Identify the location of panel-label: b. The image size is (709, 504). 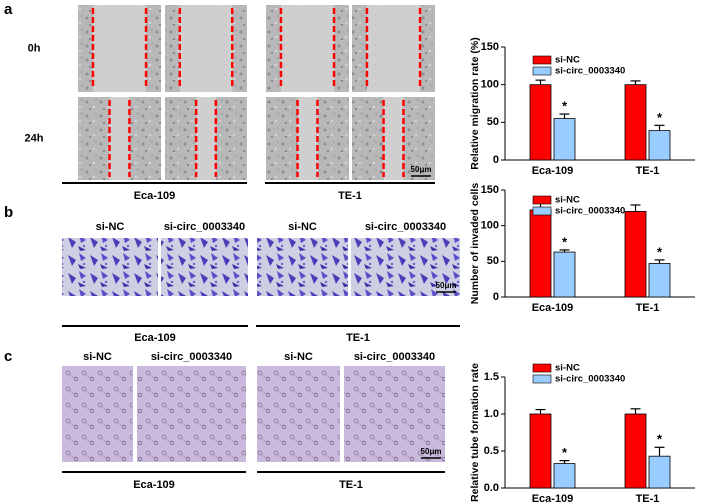
(8, 212).